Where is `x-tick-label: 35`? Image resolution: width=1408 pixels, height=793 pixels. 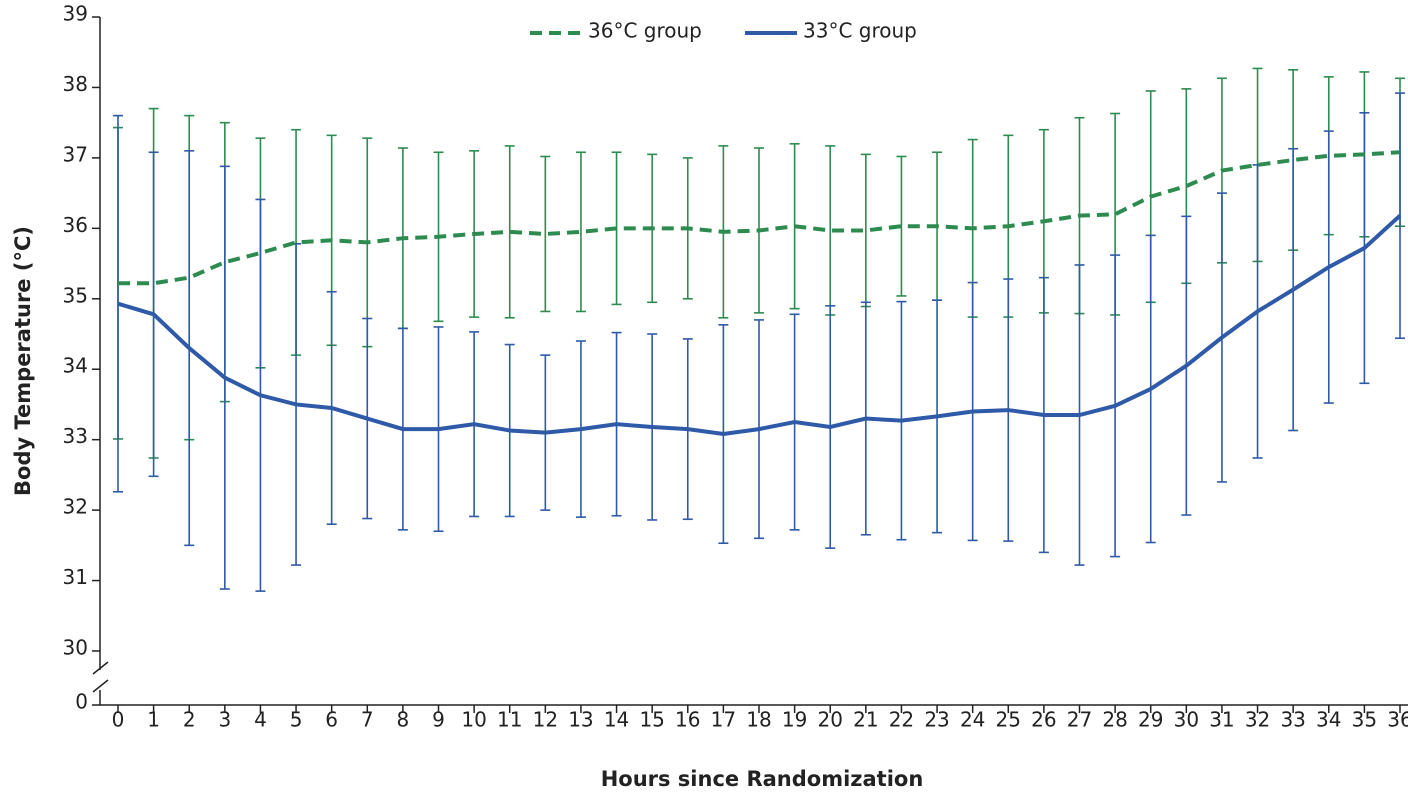
x-tick-label: 35 is located at coordinates (1364, 720).